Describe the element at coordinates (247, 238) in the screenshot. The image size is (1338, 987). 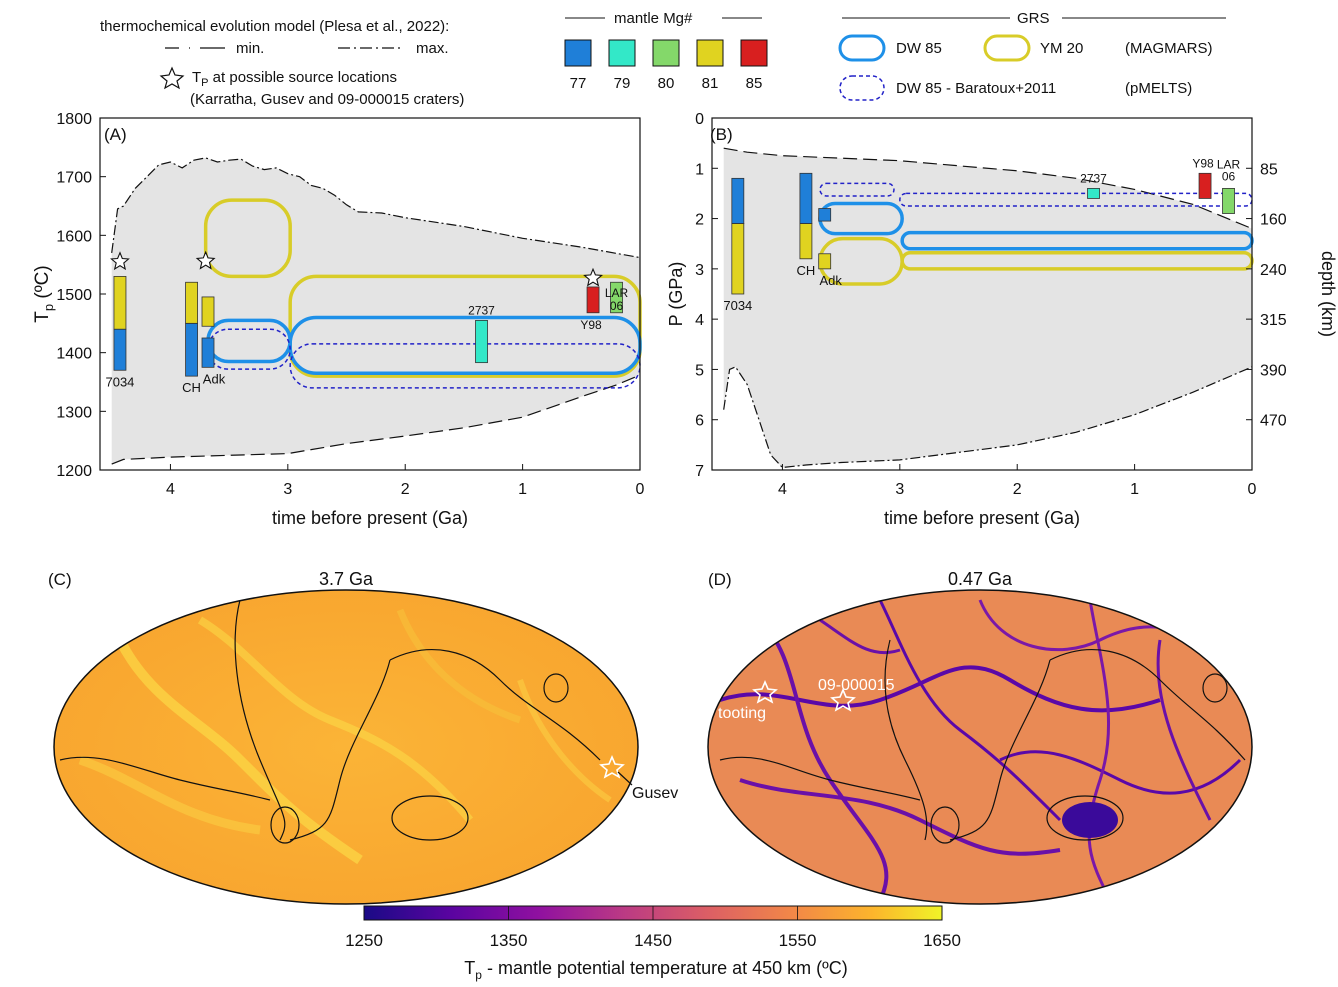
I see `A-grs-ym20-box` at that location.